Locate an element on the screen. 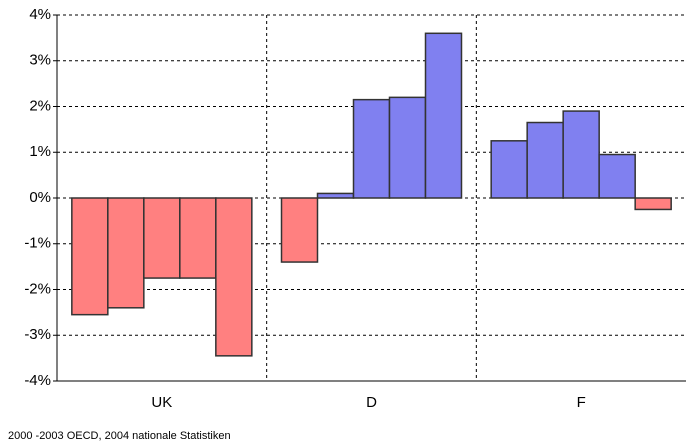 The width and height of the screenshot is (690, 445). y-tick-label: 0% is located at coordinates (40, 197).